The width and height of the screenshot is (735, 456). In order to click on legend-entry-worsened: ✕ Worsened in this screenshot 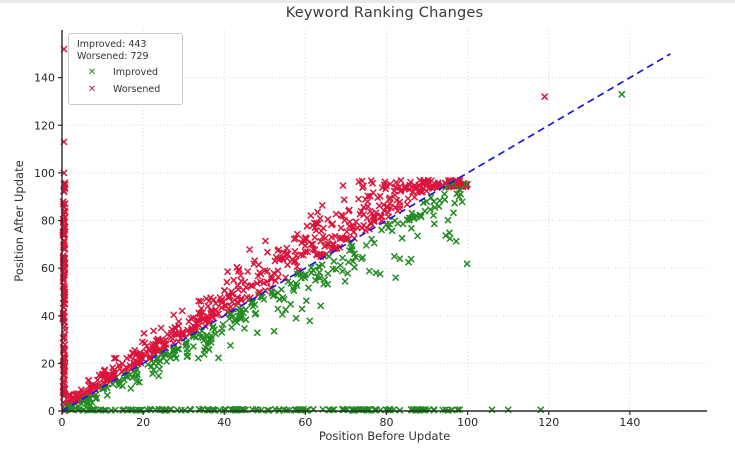, I will do `click(125, 90)`.